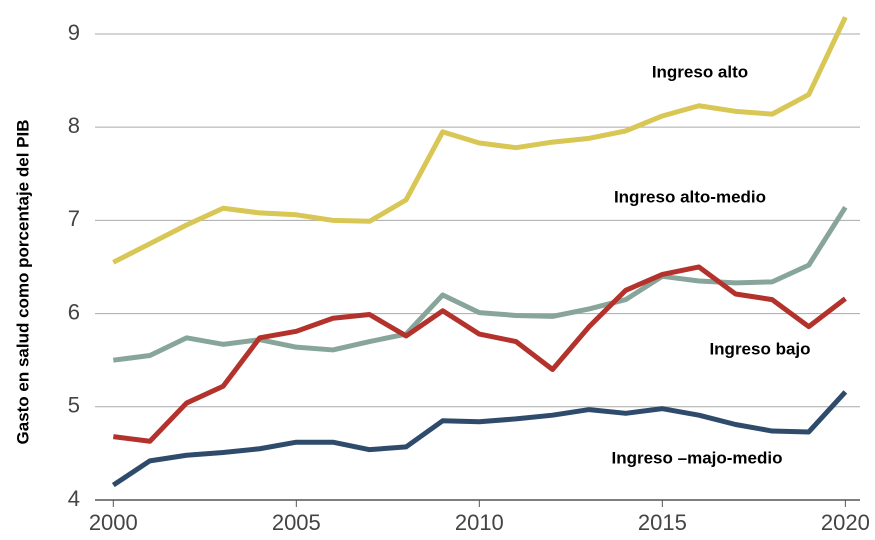 The height and width of the screenshot is (540, 875). I want to click on x-tick-label: 2000, so click(113, 522).